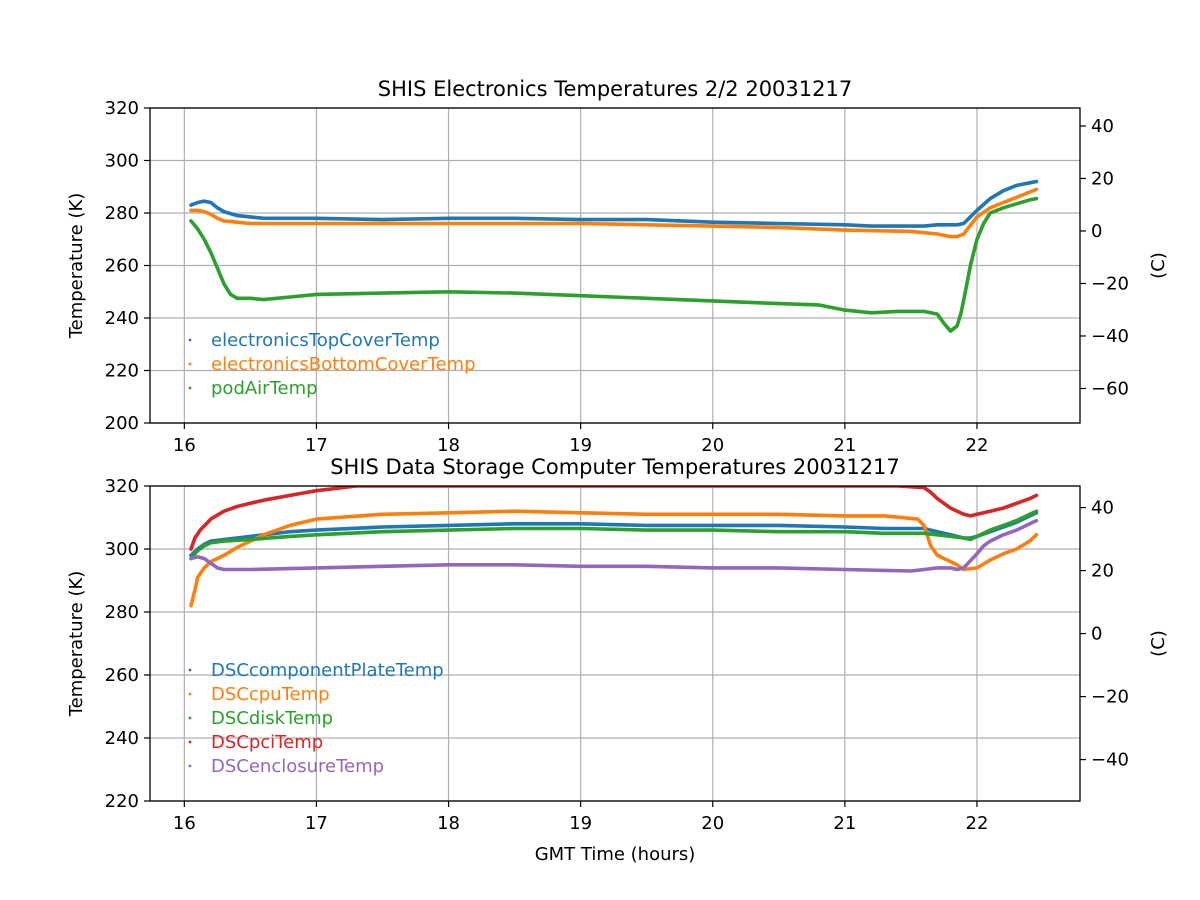 Image resolution: width=1200 pixels, height=900 pixels. I want to click on series-line-DSCcpuTemp, so click(614, 558).